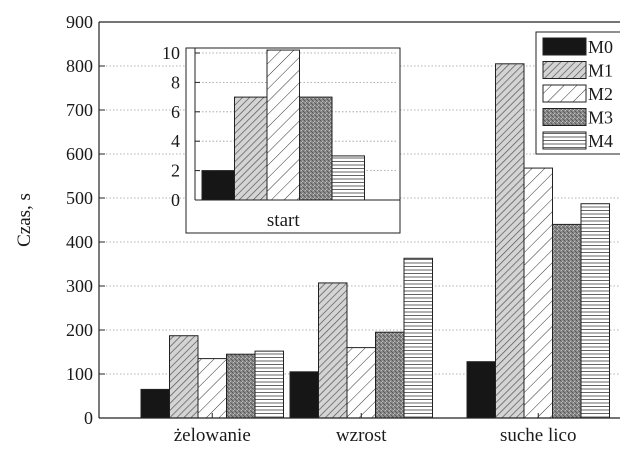 This screenshot has width=620, height=450. I want to click on y-tick-label: 100, so click(79, 374).